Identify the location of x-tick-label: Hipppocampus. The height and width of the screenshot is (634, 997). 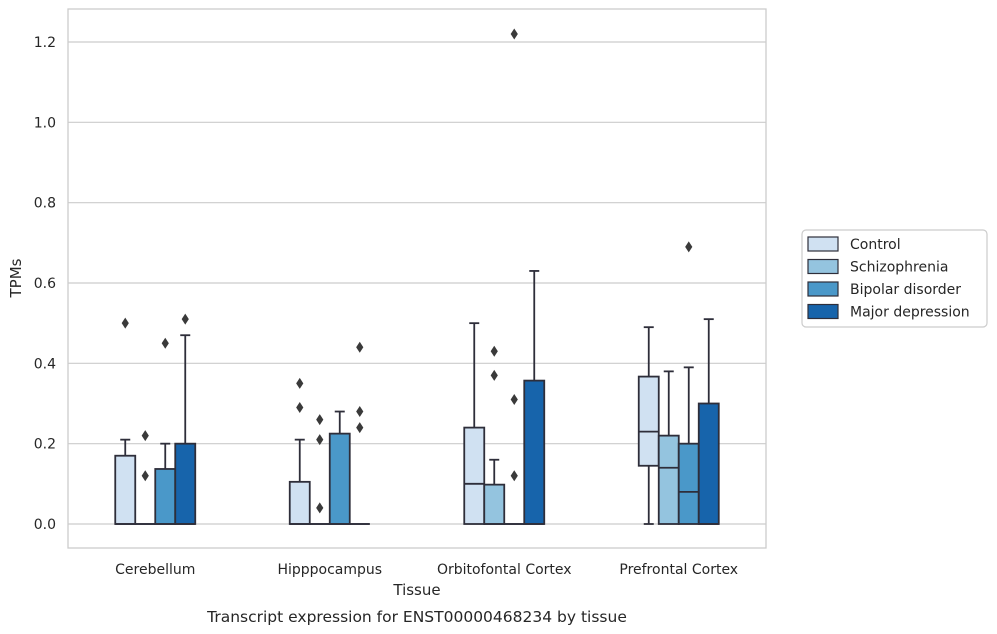
(329, 570).